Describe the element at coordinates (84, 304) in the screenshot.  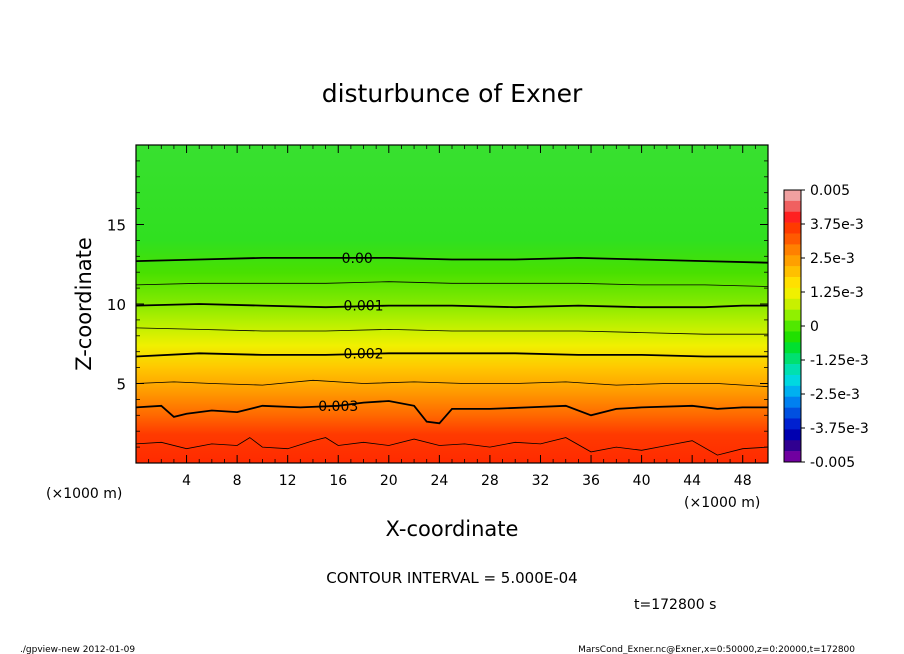
I see `y-axis-label: Z-coordinate` at that location.